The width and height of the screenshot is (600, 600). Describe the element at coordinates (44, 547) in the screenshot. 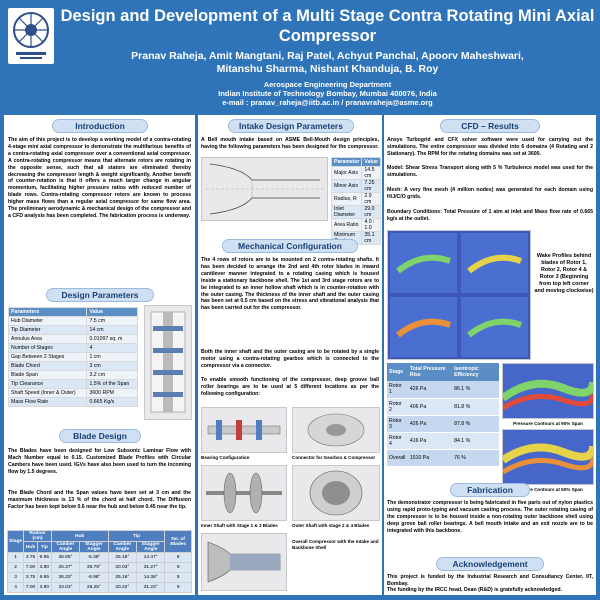

I see `bt-subheader: Tip` at that location.